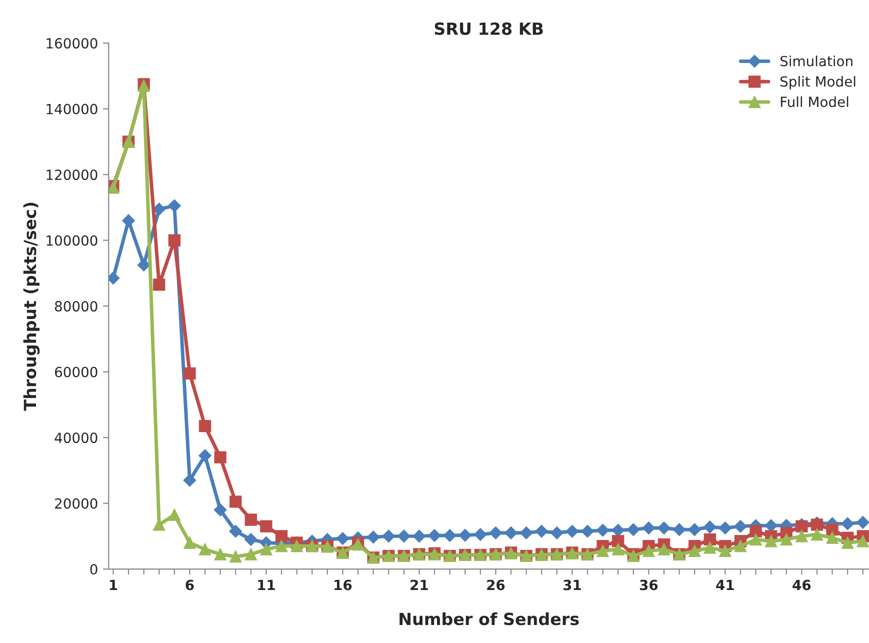 This screenshot has height=643, width=869. What do you see at coordinates (496, 585) in the screenshot?
I see `x-tick-label: 26` at bounding box center [496, 585].